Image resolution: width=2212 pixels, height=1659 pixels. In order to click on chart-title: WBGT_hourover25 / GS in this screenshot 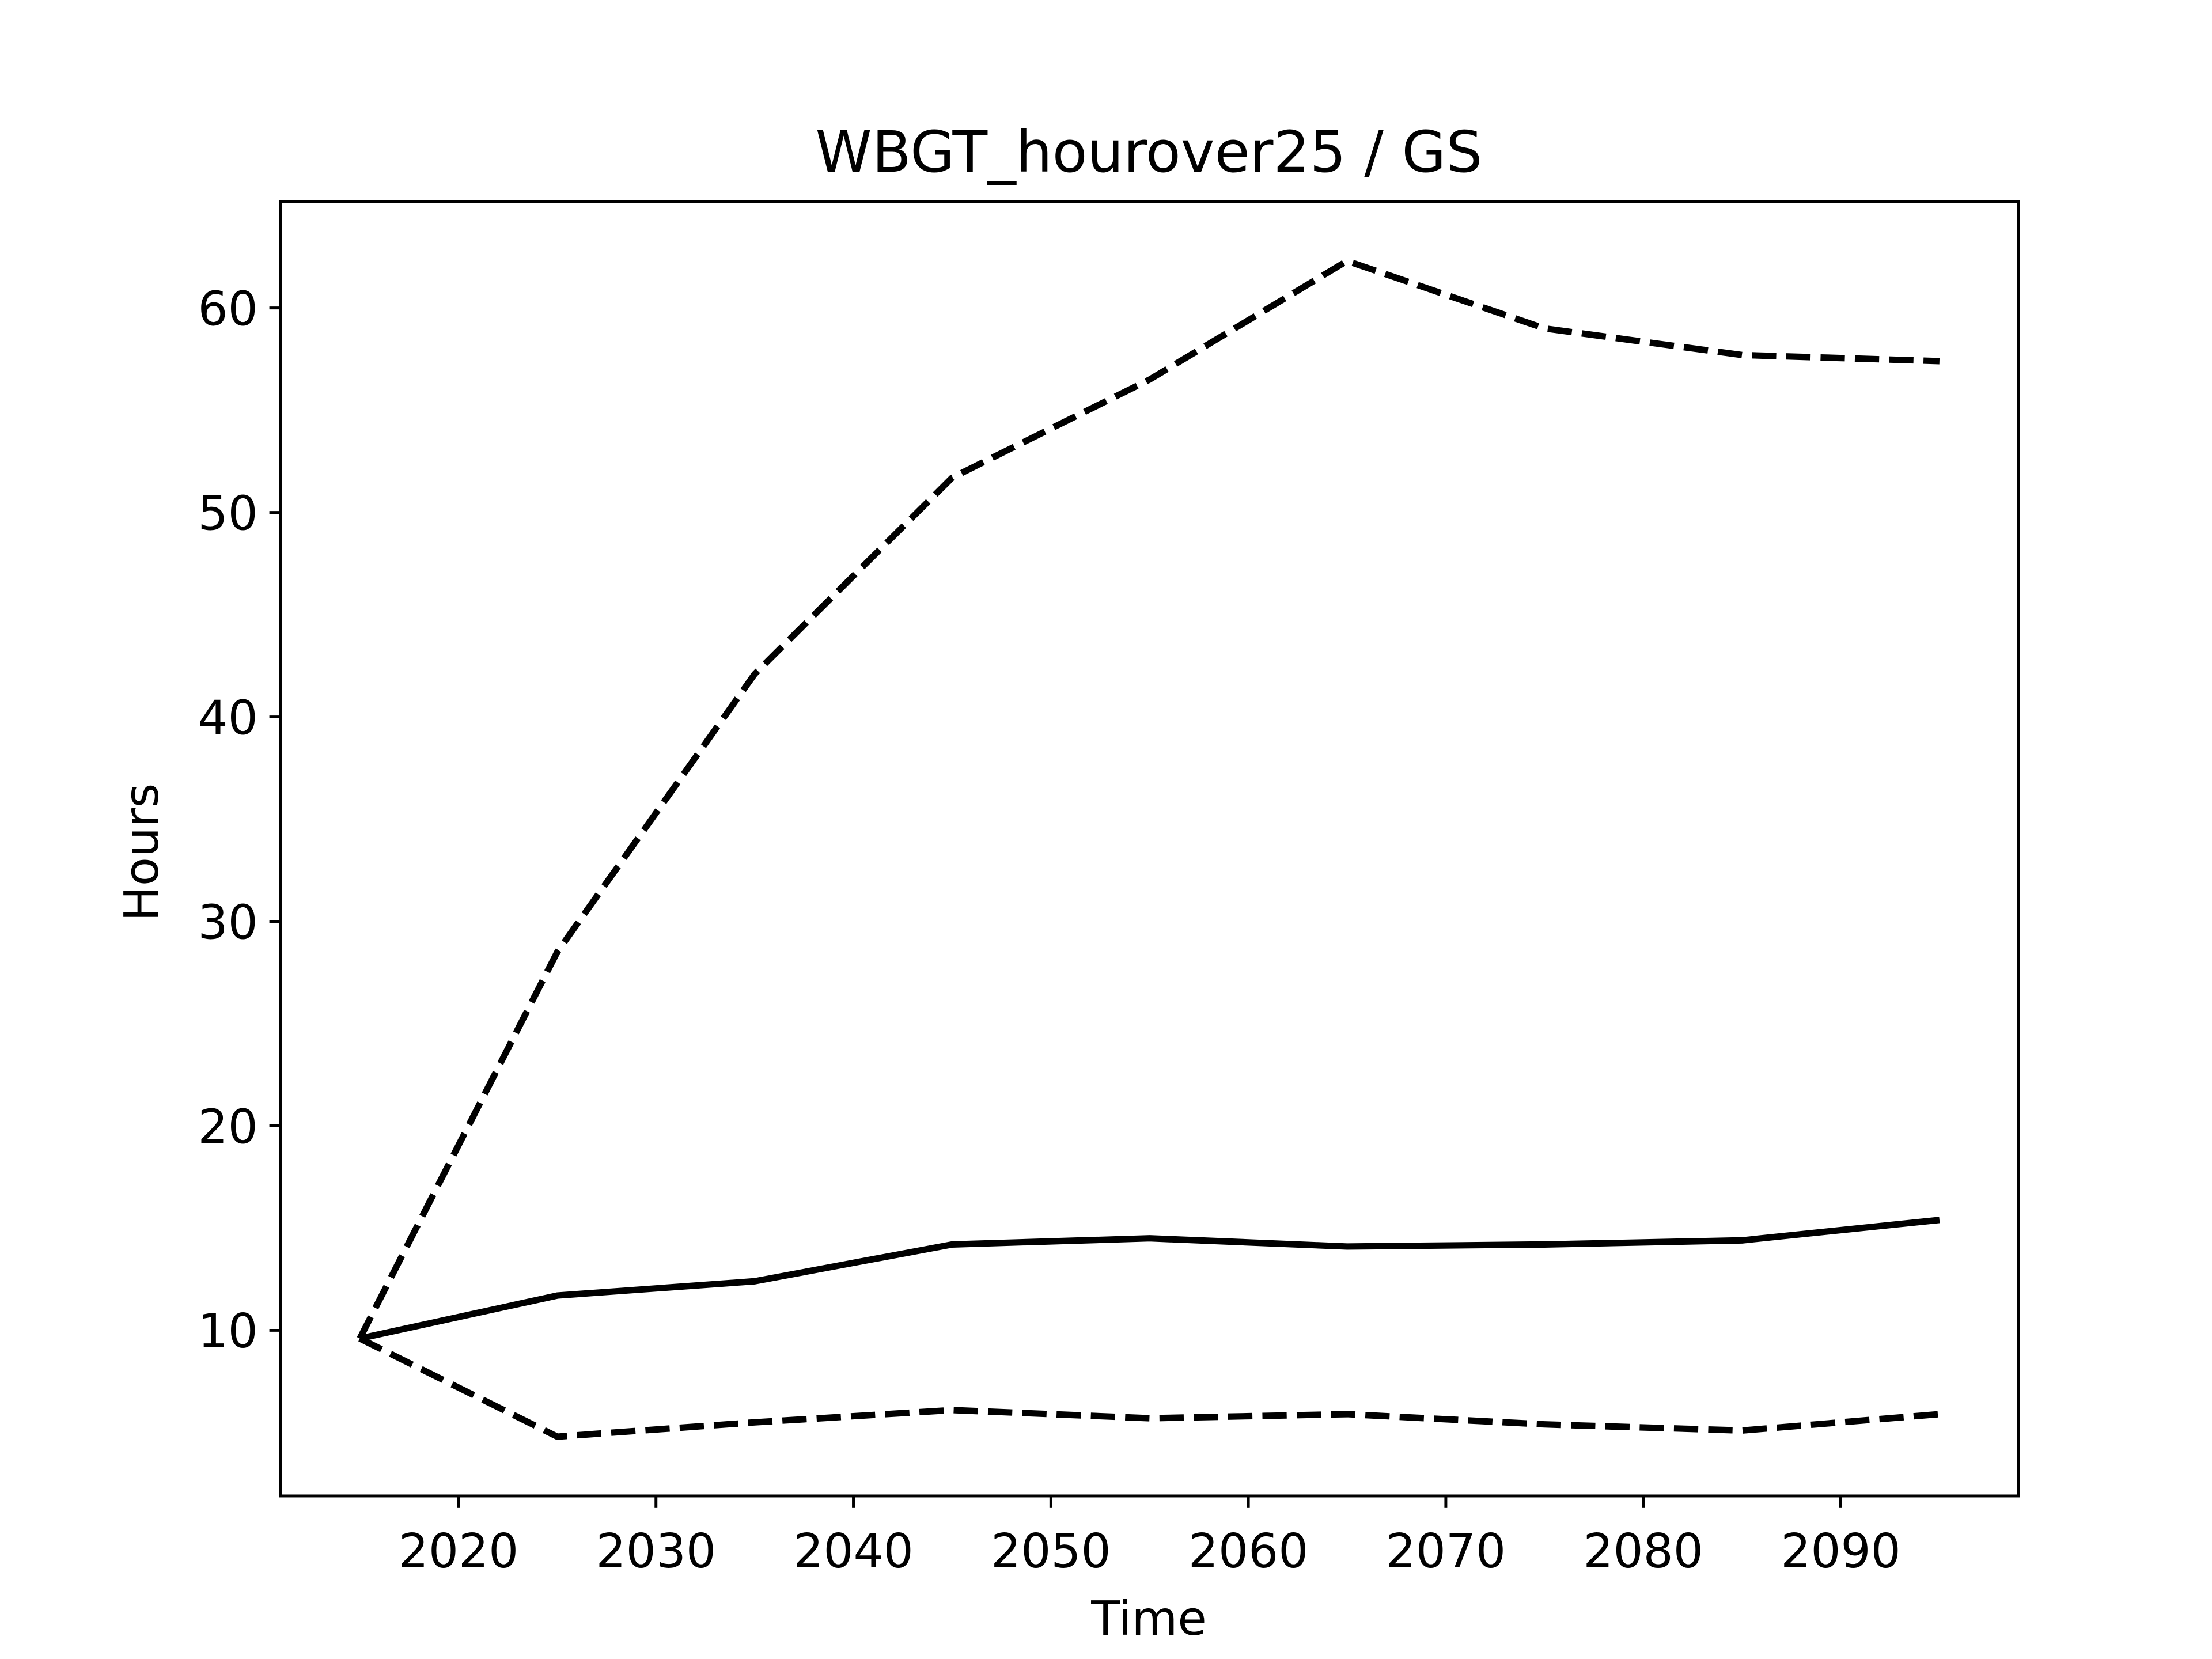, I will do `click(1149, 152)`.